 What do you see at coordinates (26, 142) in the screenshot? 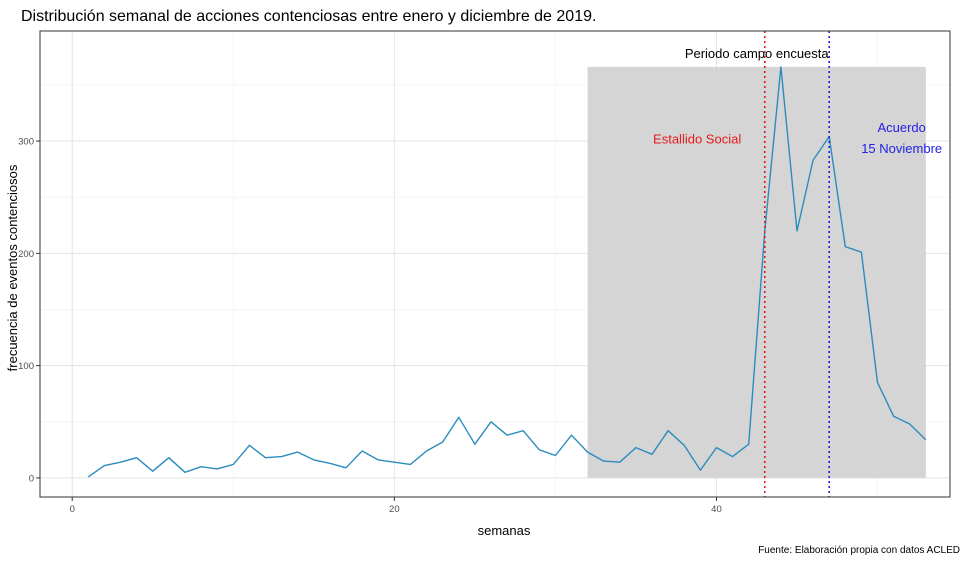
I see `y-tick-label: 300` at bounding box center [26, 142].